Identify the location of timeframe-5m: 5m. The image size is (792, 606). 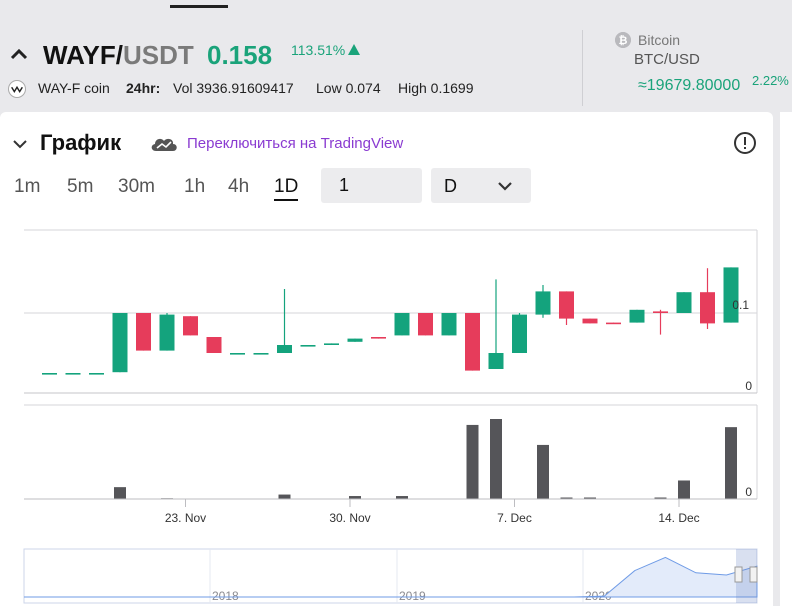
(80, 186).